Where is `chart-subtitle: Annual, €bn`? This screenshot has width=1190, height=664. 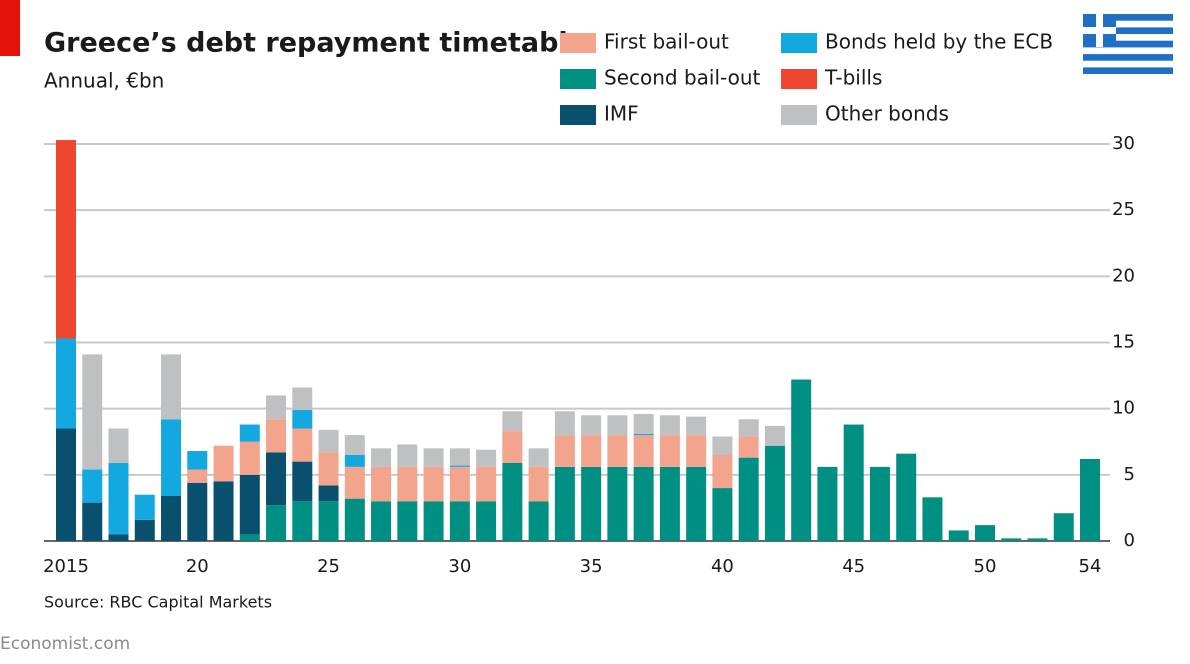 chart-subtitle: Annual, €bn is located at coordinates (104, 81).